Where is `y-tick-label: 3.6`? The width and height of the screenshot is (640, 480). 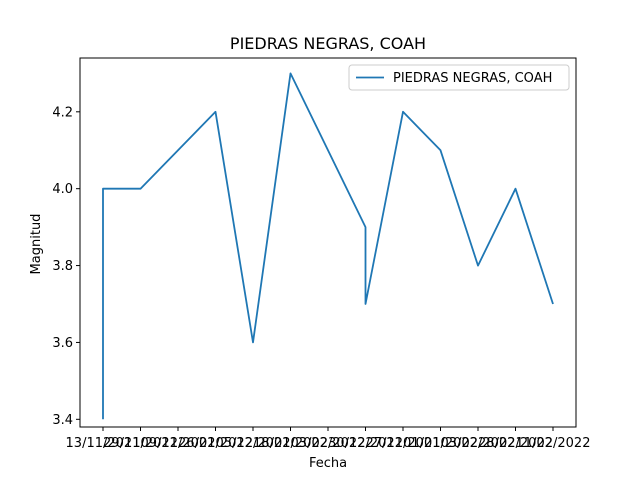
y-tick-label: 3.6 is located at coordinates (62, 343).